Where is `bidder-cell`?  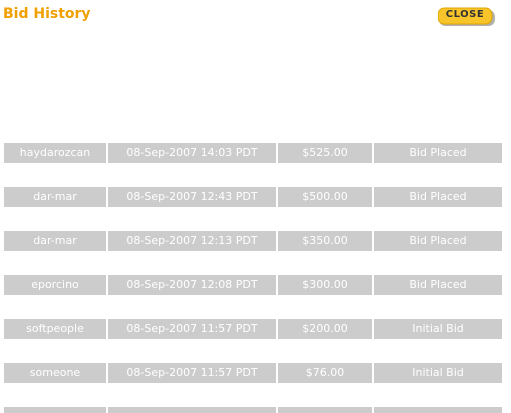
bidder-cell is located at coordinates (55, 410).